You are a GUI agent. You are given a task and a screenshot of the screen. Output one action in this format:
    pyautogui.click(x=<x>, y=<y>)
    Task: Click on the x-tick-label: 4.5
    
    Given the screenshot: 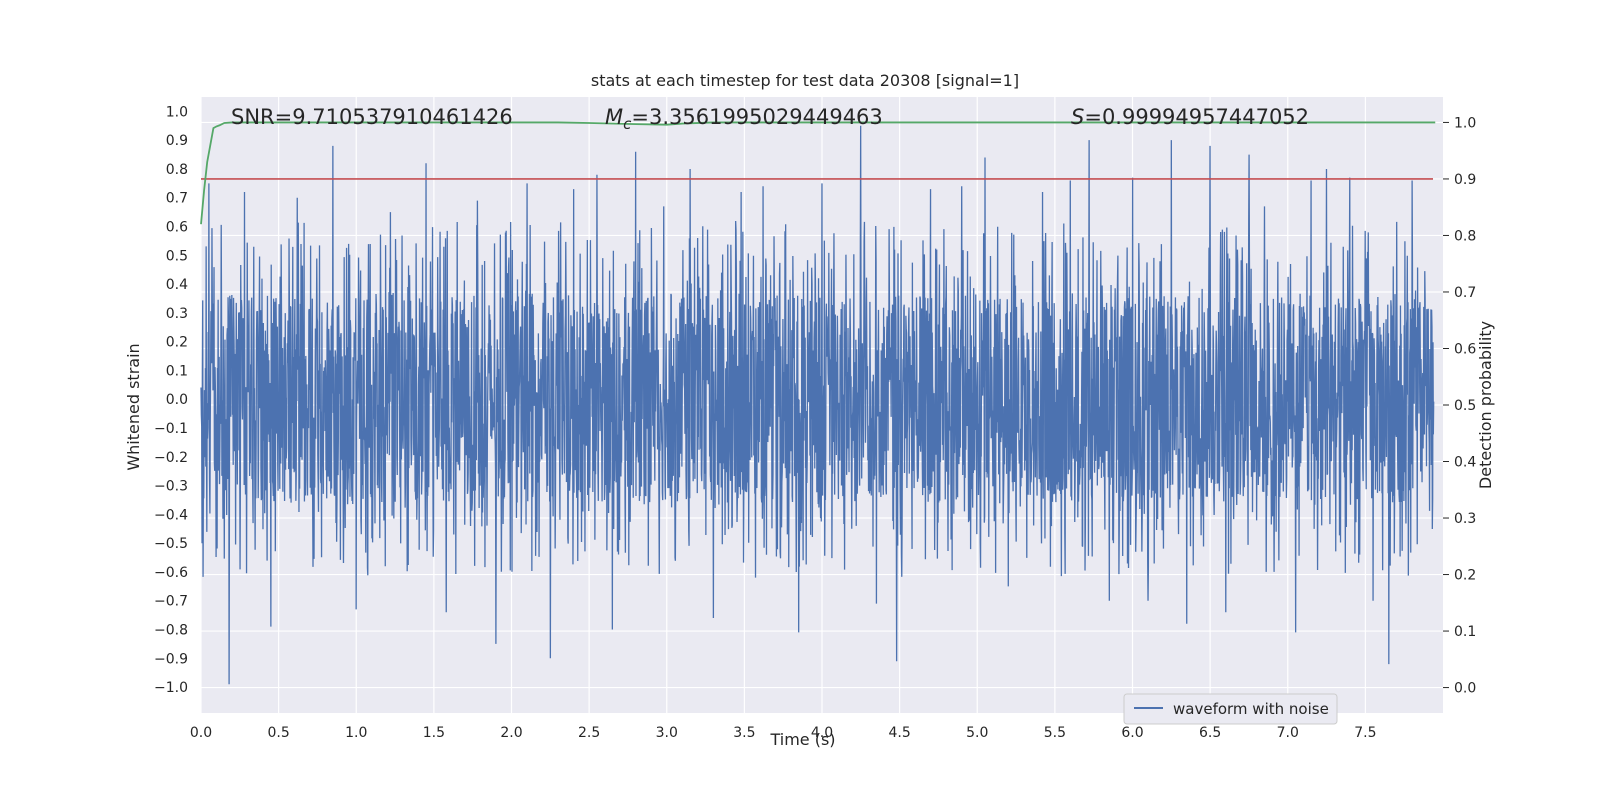 What is the action you would take?
    pyautogui.click(x=899, y=733)
    